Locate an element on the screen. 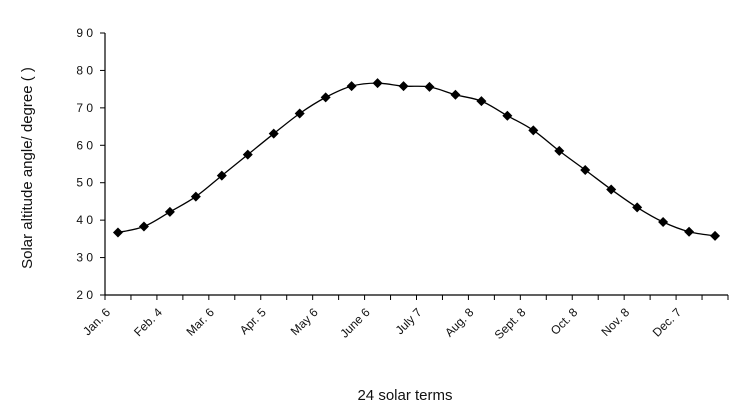 The width and height of the screenshot is (730, 405). y-axis-title: Solar altitude angle/ degree ( ) is located at coordinates (27, 168).